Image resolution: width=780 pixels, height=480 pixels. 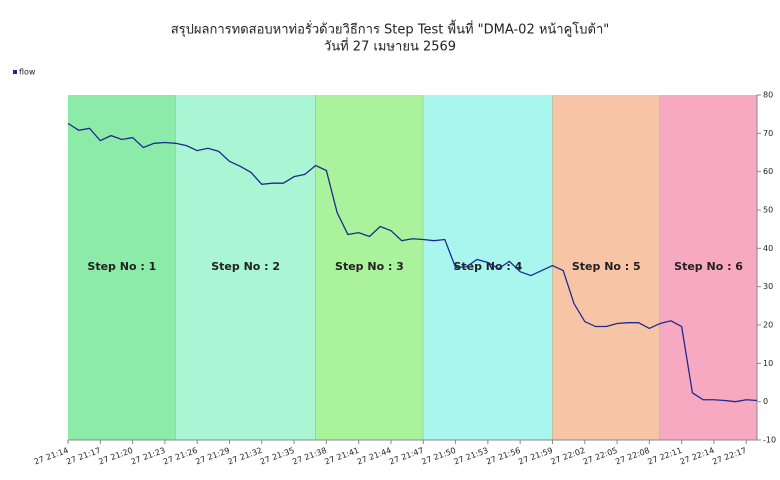 I want to click on x-tick-label: 27 21:47, so click(x=406, y=456).